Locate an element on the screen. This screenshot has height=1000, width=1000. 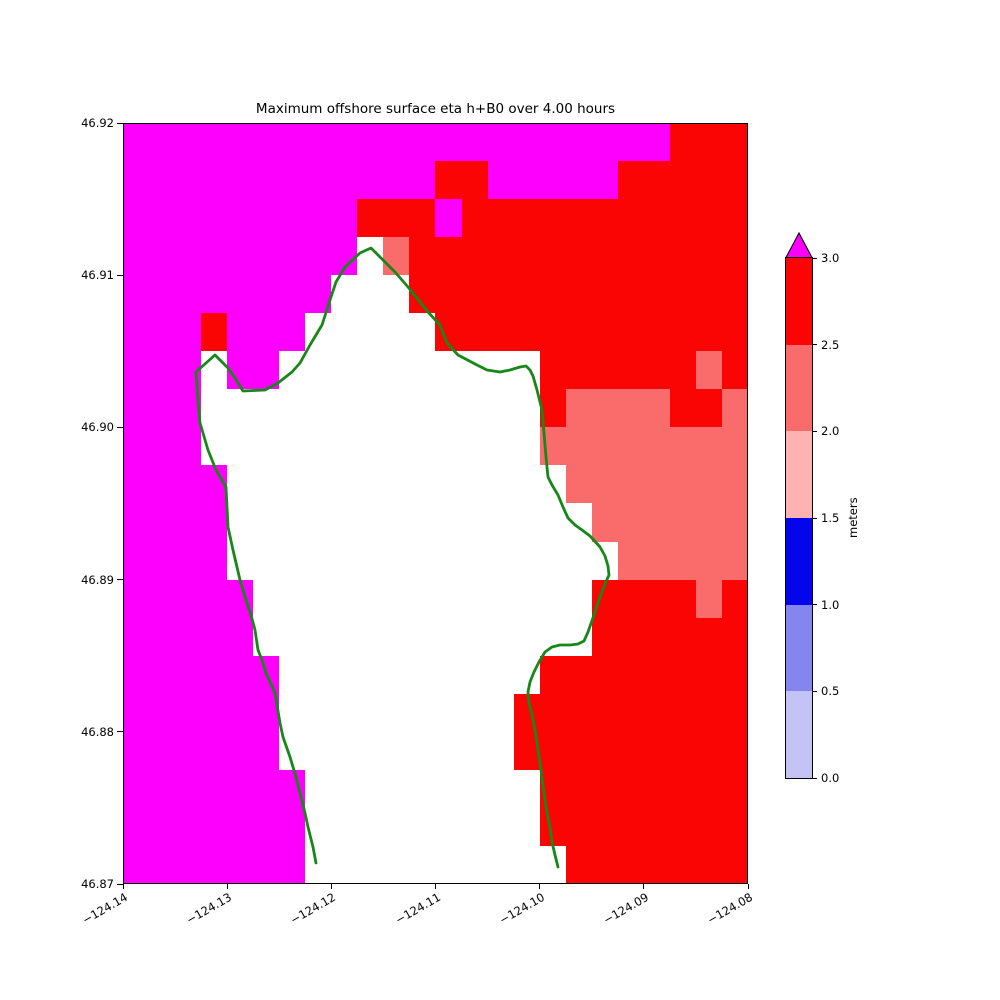
x-tick-label: −124.14 is located at coordinates (104, 909).